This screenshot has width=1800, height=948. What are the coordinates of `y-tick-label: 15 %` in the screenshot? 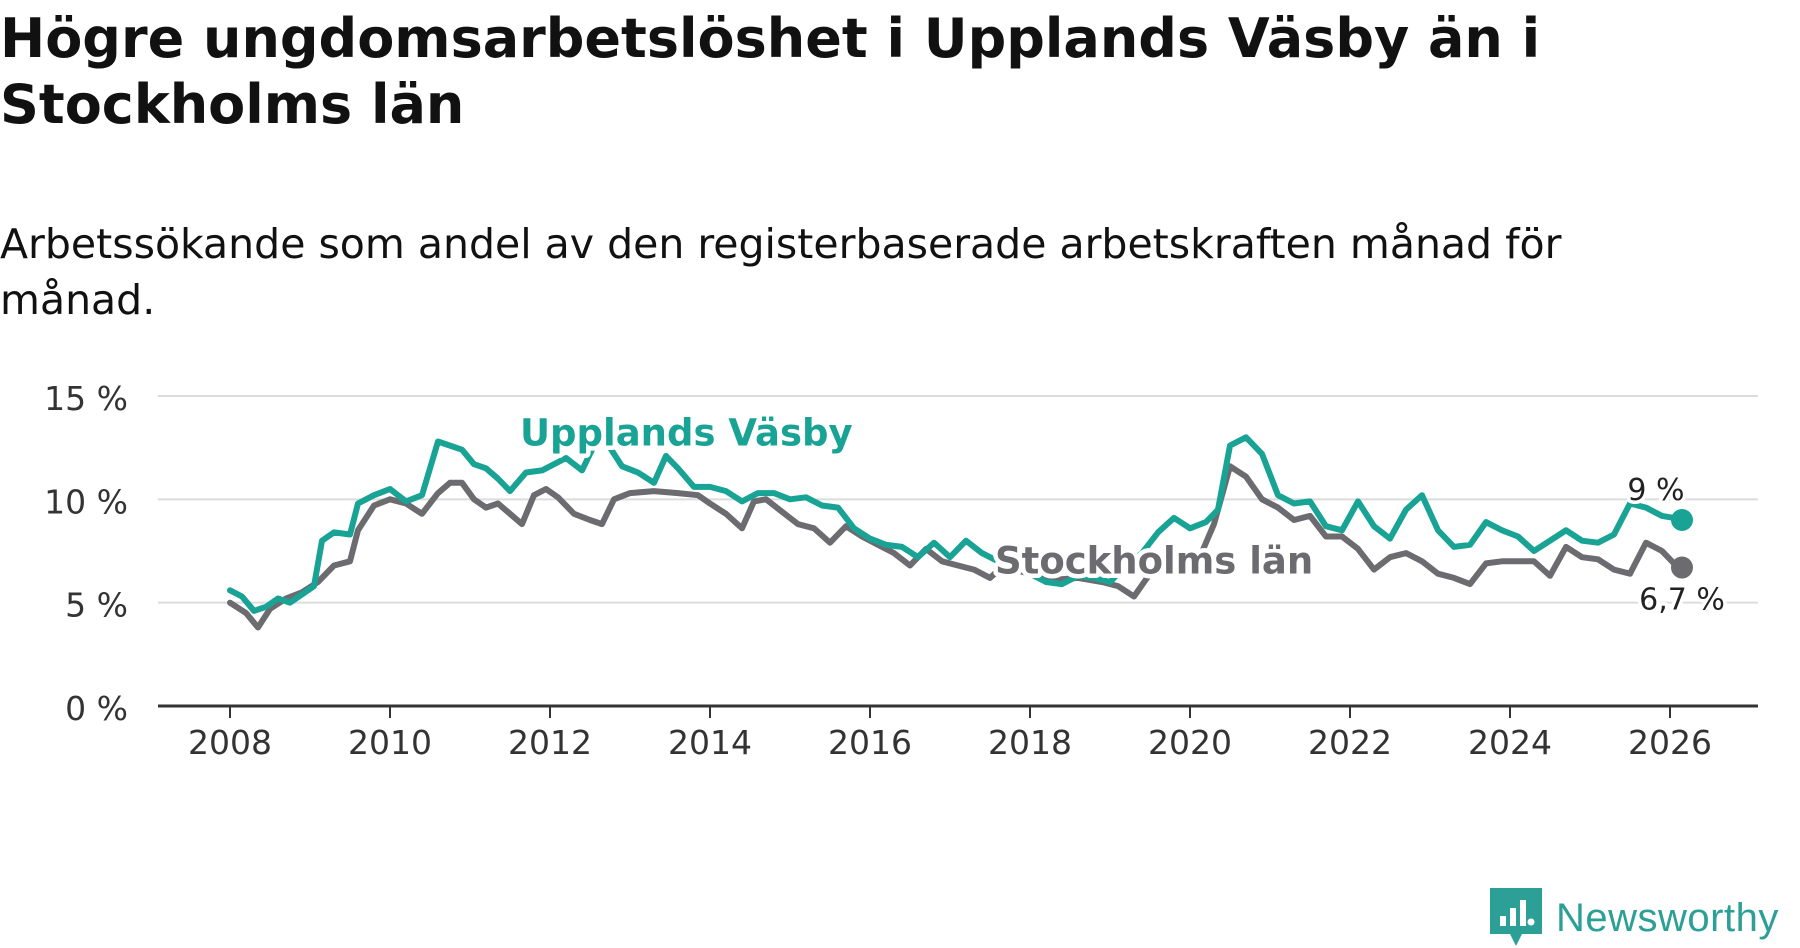 It's located at (86, 398).